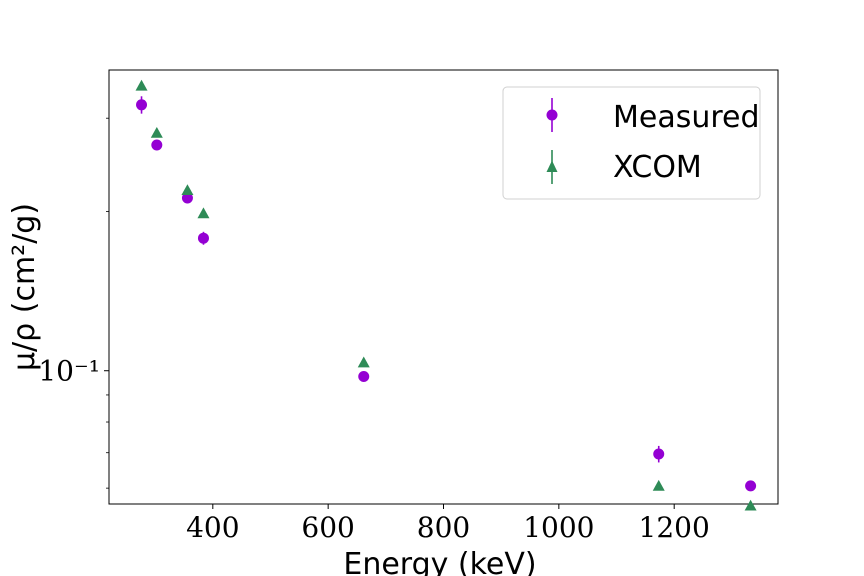  I want to click on x-tick-label: 1200, so click(674, 527).